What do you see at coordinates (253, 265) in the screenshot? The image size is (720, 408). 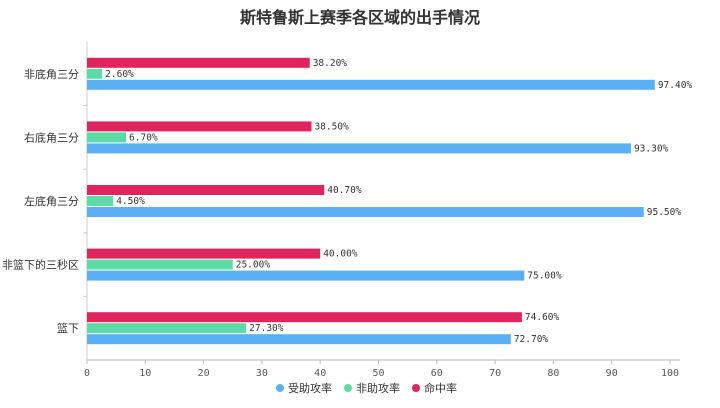 I see `data-label: 25.00%` at bounding box center [253, 265].